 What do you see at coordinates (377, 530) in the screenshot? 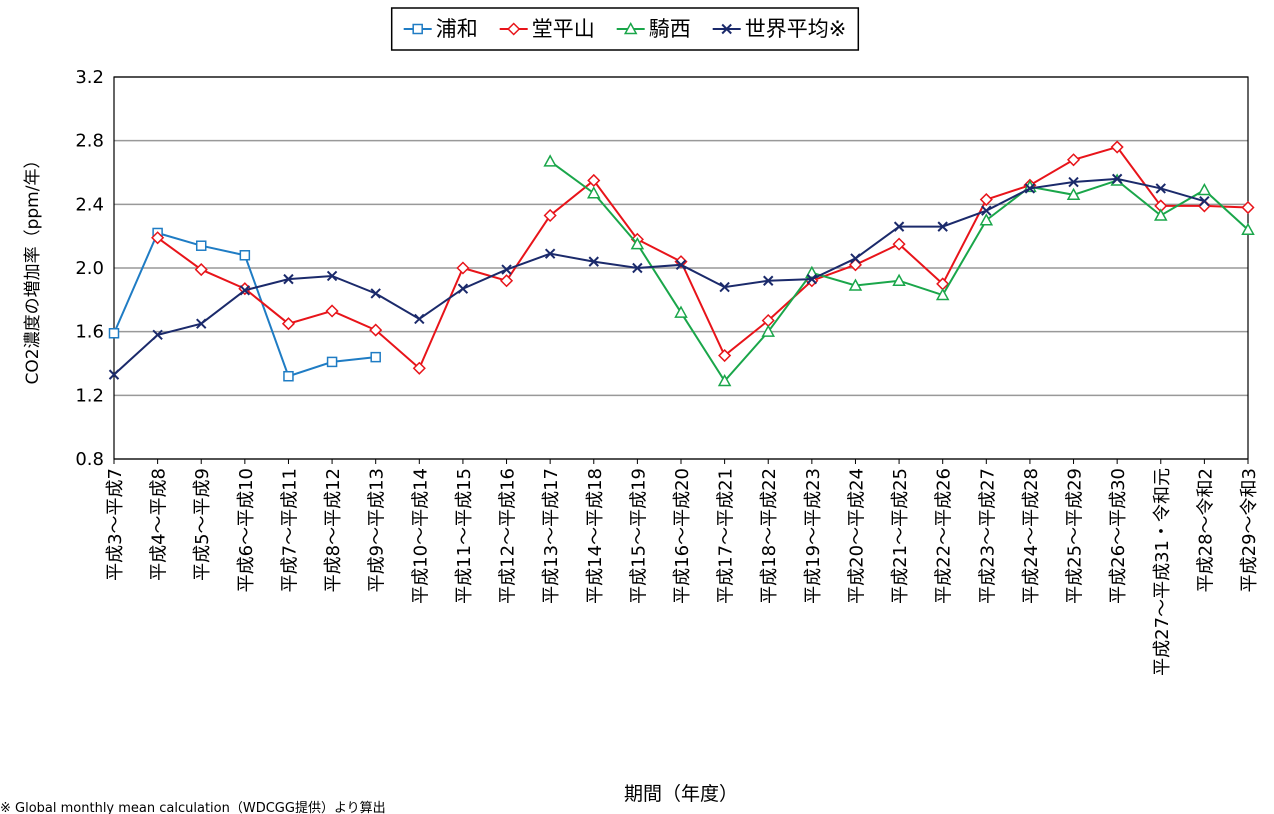
I see `x-tick-label: 平成9～平成13` at bounding box center [377, 530].